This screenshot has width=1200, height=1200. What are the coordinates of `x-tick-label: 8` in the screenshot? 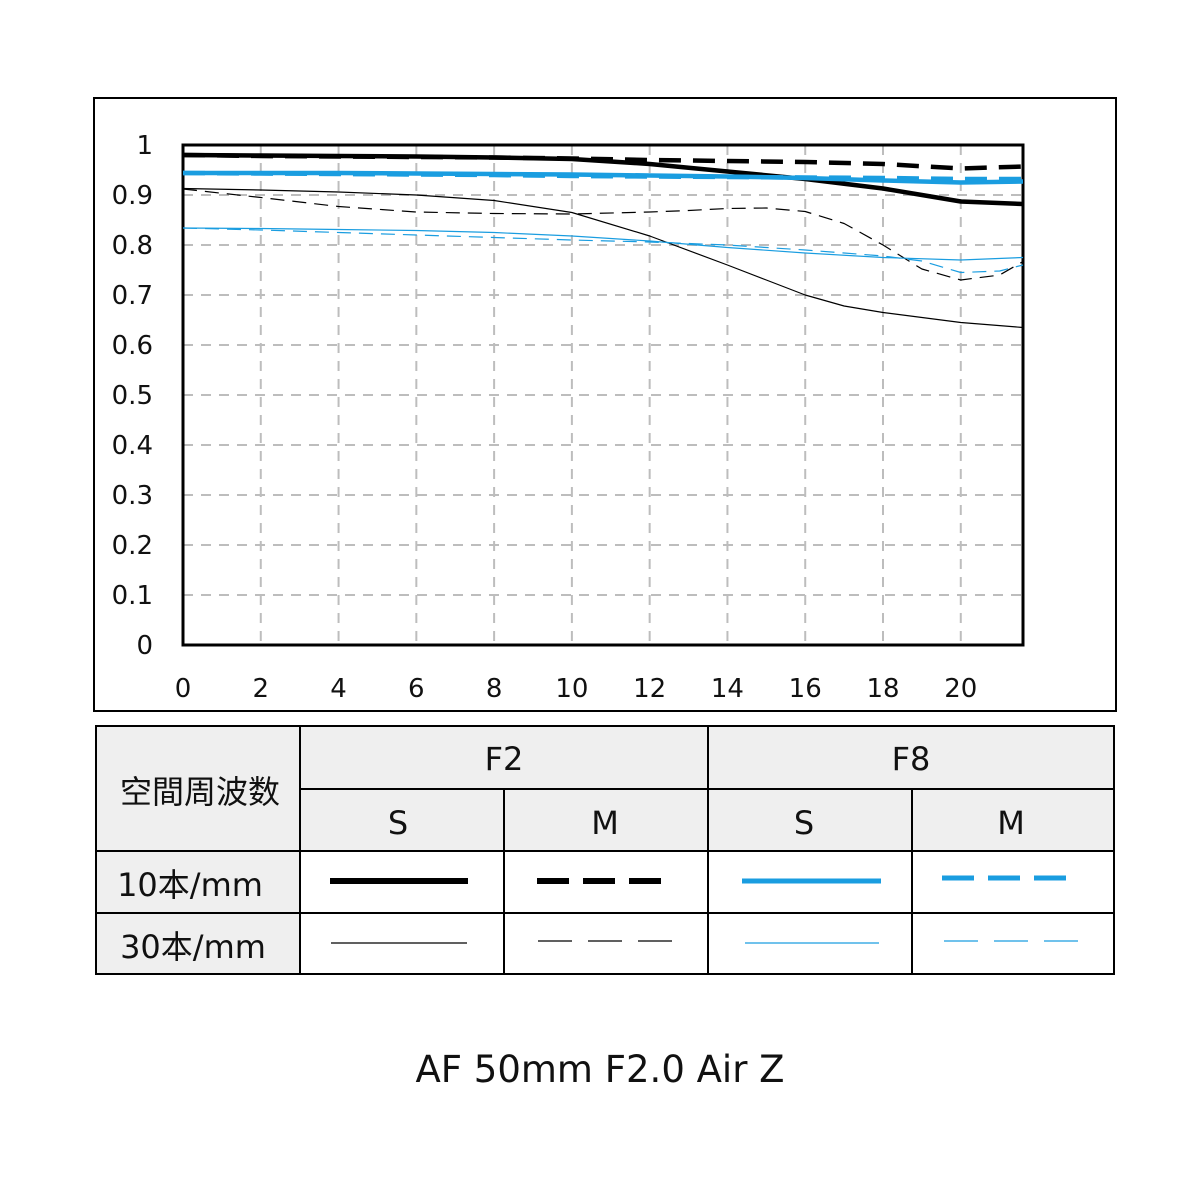 It's located at (494, 689).